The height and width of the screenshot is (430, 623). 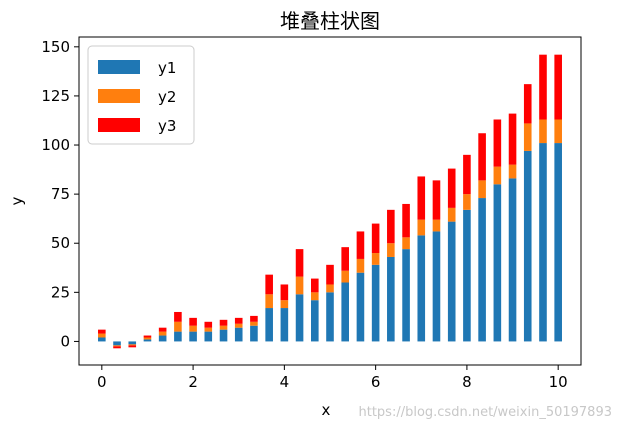 What do you see at coordinates (167, 68) in the screenshot?
I see `legend-label-y1: y1` at bounding box center [167, 68].